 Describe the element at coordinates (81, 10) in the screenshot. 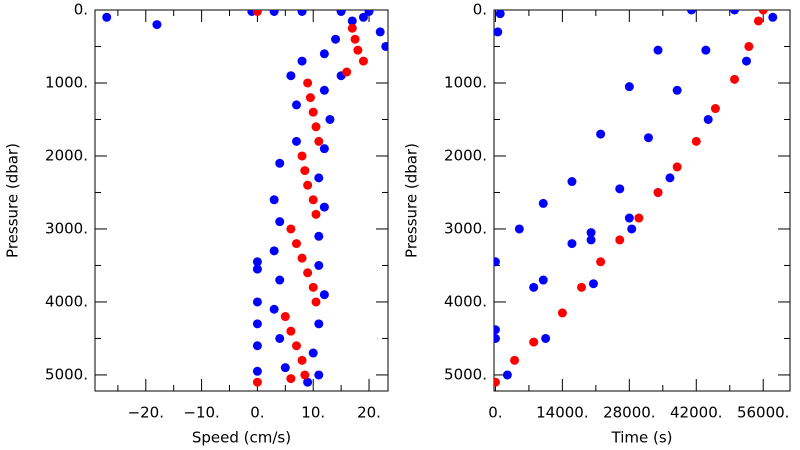

I see `y-tick-label: 0.` at that location.